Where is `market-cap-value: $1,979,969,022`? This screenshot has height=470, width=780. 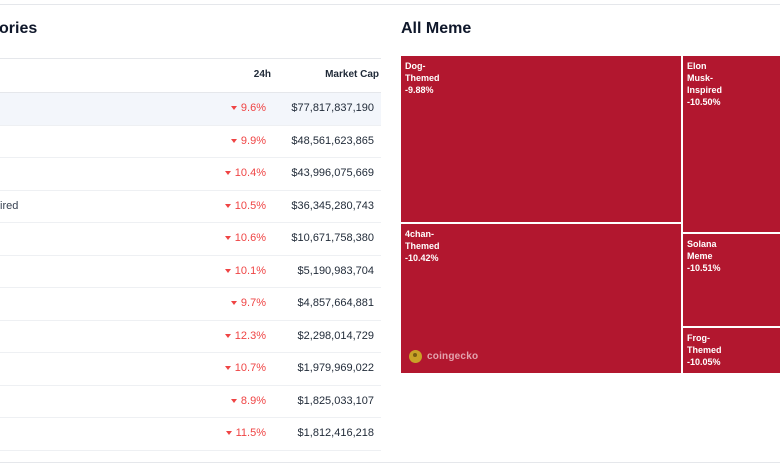 market-cap-value: $1,979,969,022 is located at coordinates (335, 368).